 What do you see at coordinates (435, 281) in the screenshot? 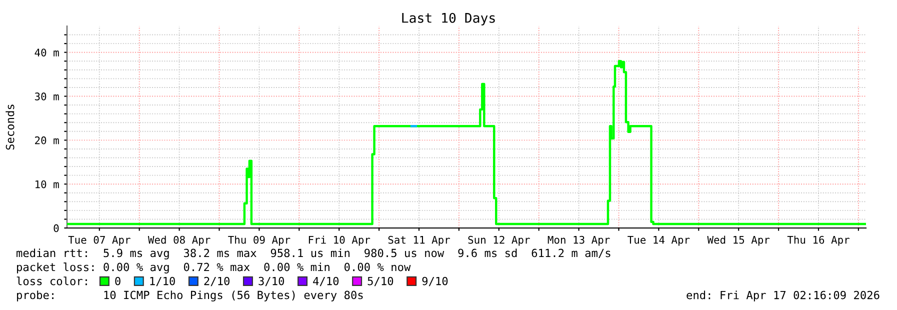
I see `legend-label: 9/10` at bounding box center [435, 281].